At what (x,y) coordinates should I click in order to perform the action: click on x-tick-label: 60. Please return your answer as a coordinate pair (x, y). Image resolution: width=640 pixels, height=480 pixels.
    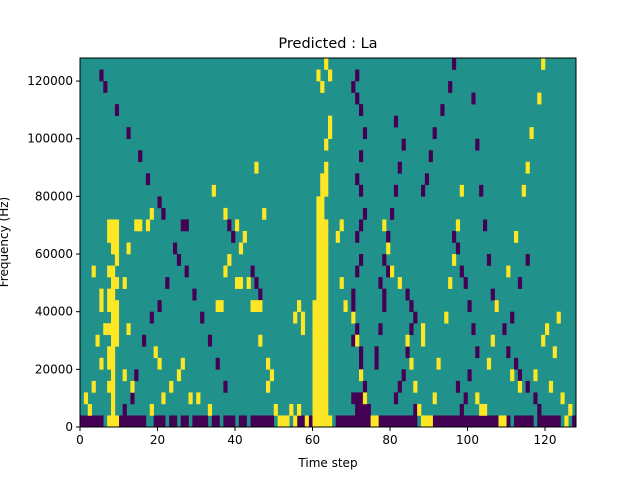
    Looking at the image, I should click on (312, 440).